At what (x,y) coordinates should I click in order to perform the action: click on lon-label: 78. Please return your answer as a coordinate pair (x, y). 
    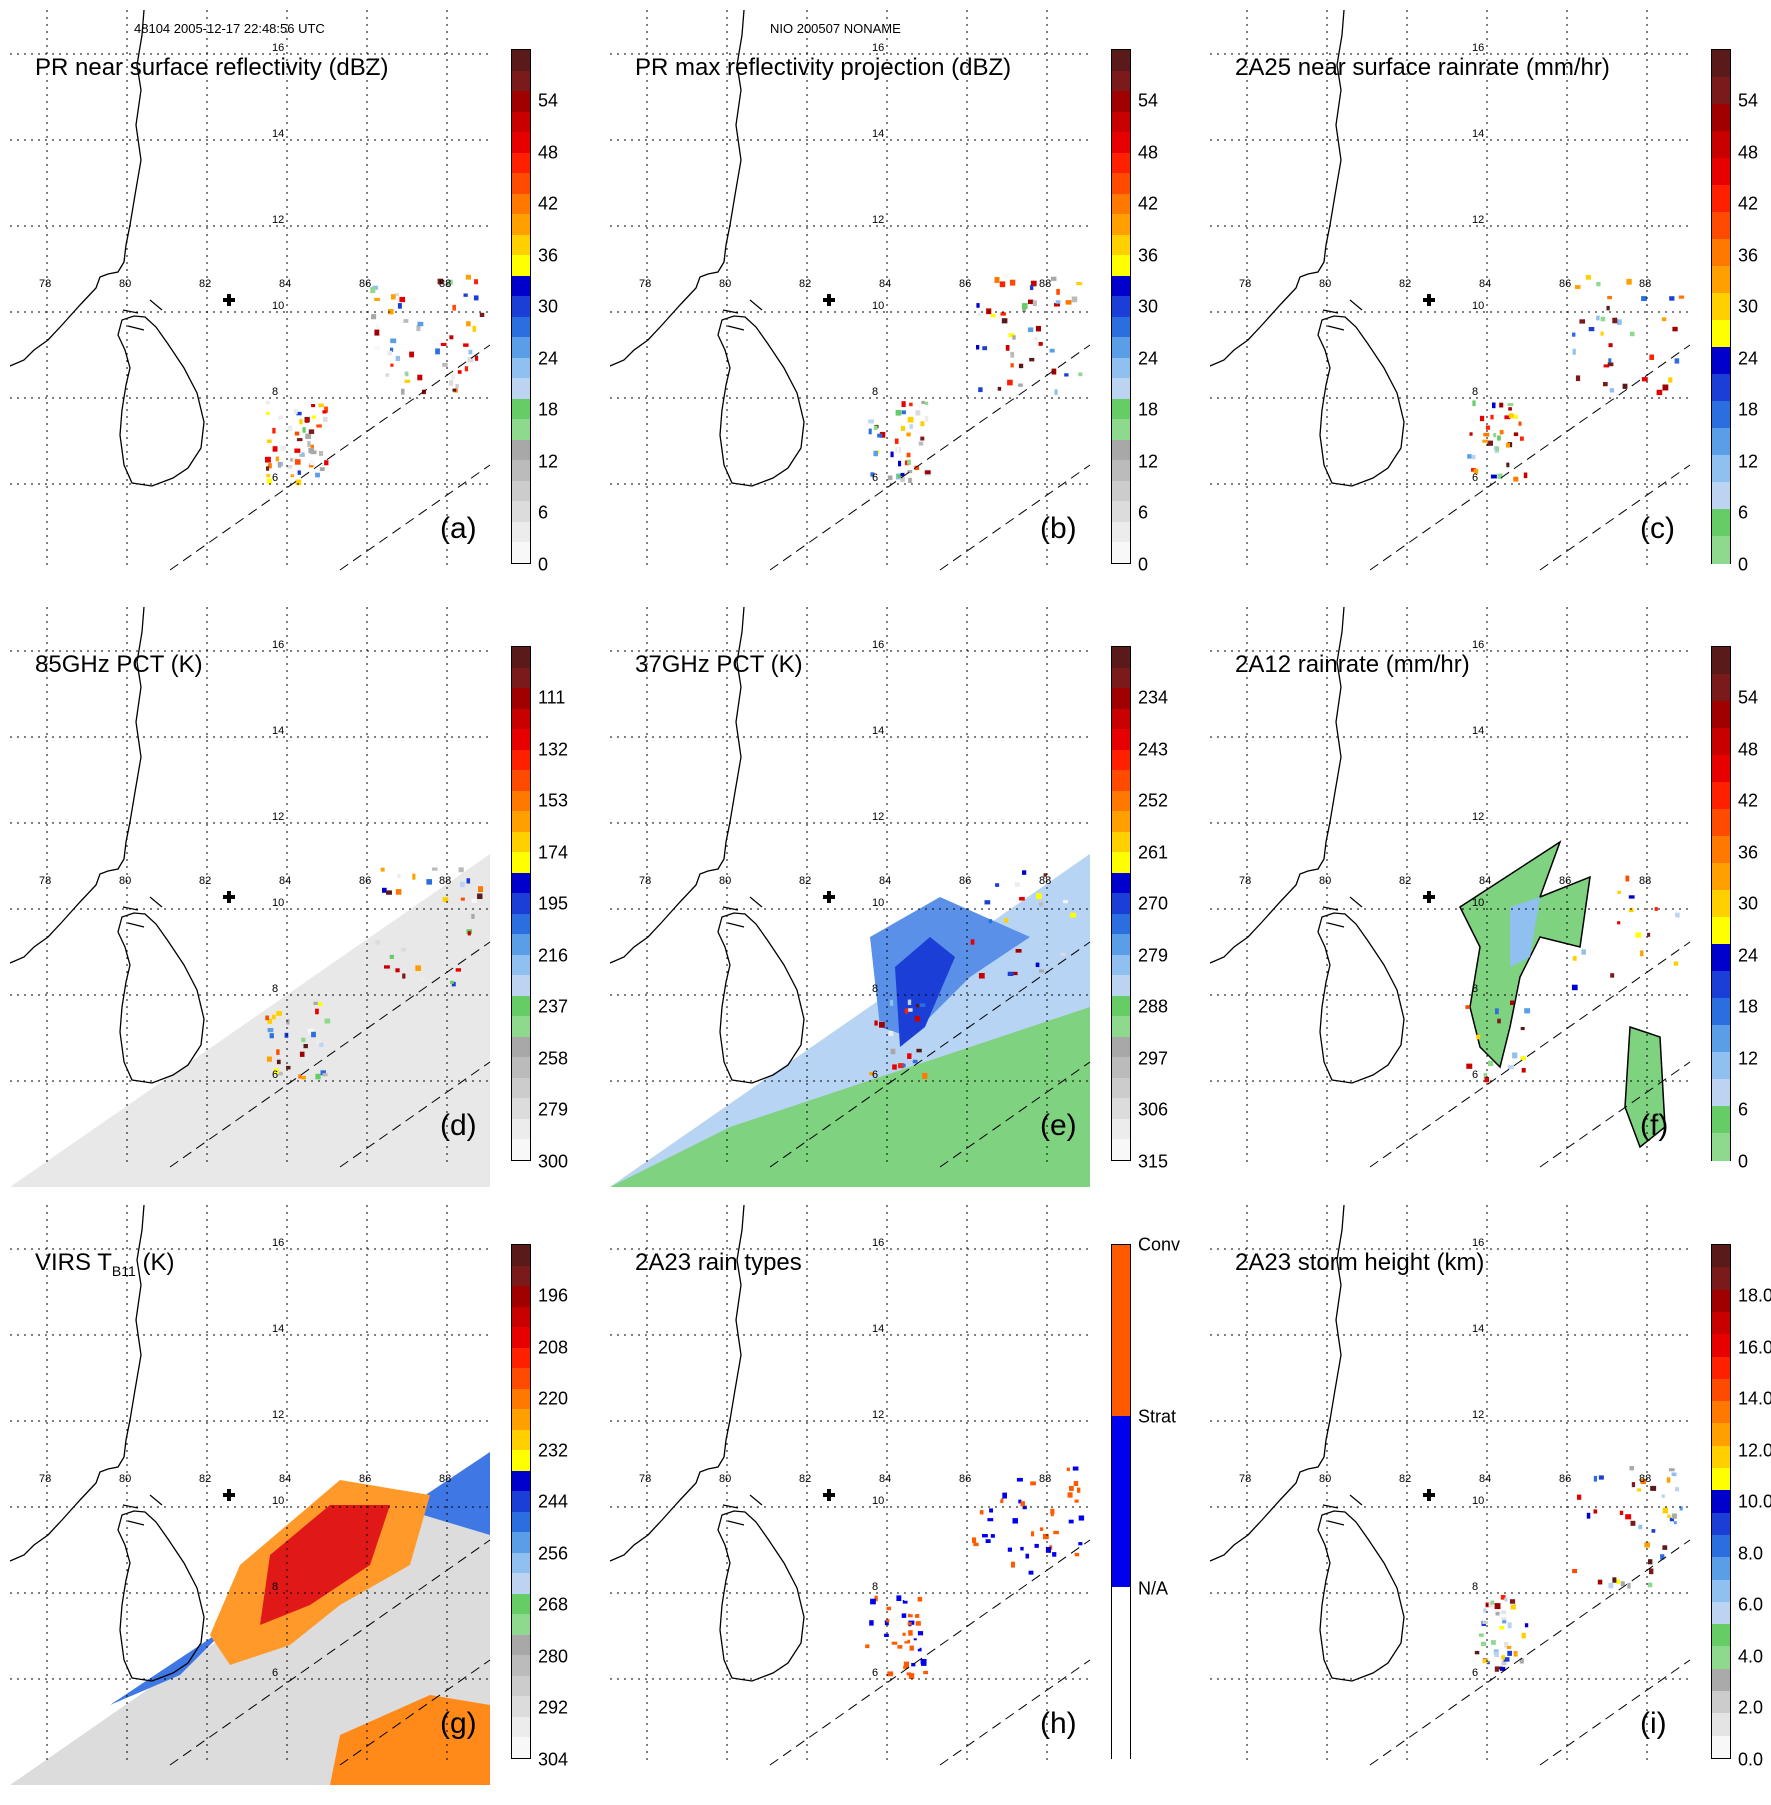
    Looking at the image, I should click on (645, 1479).